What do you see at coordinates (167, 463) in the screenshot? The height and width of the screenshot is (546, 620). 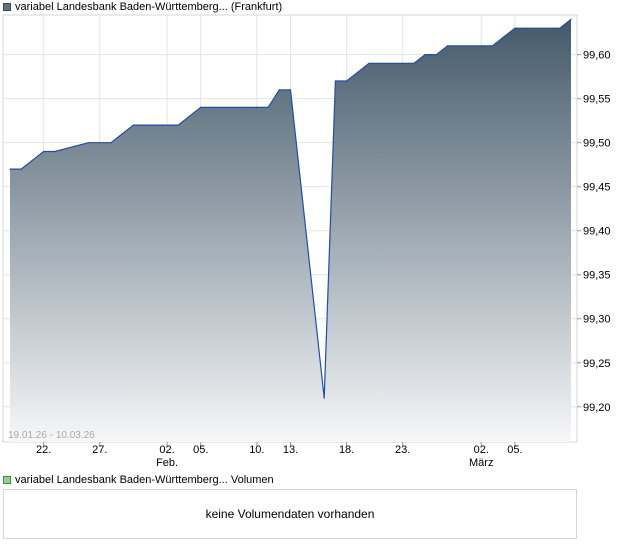 I see `x-tick-sublabel: Feb.` at bounding box center [167, 463].